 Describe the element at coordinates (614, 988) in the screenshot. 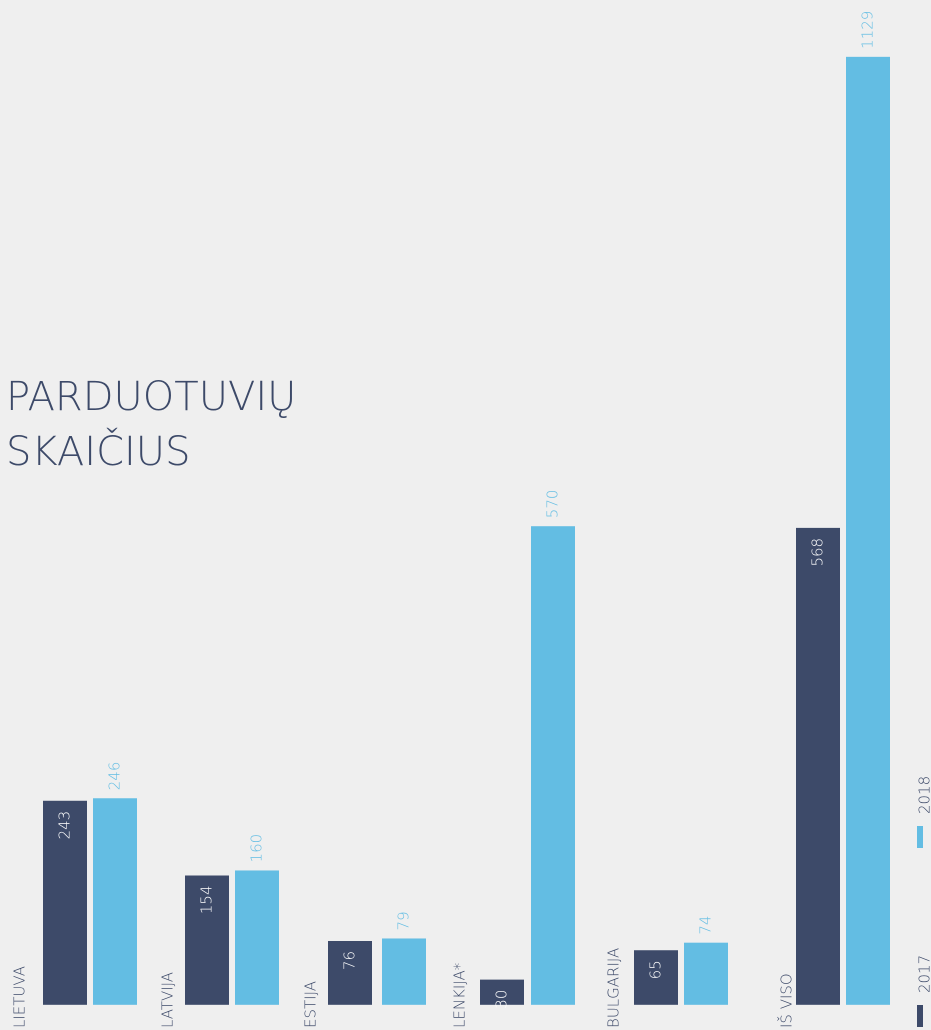

I see `category-label: BULGARIJA` at that location.